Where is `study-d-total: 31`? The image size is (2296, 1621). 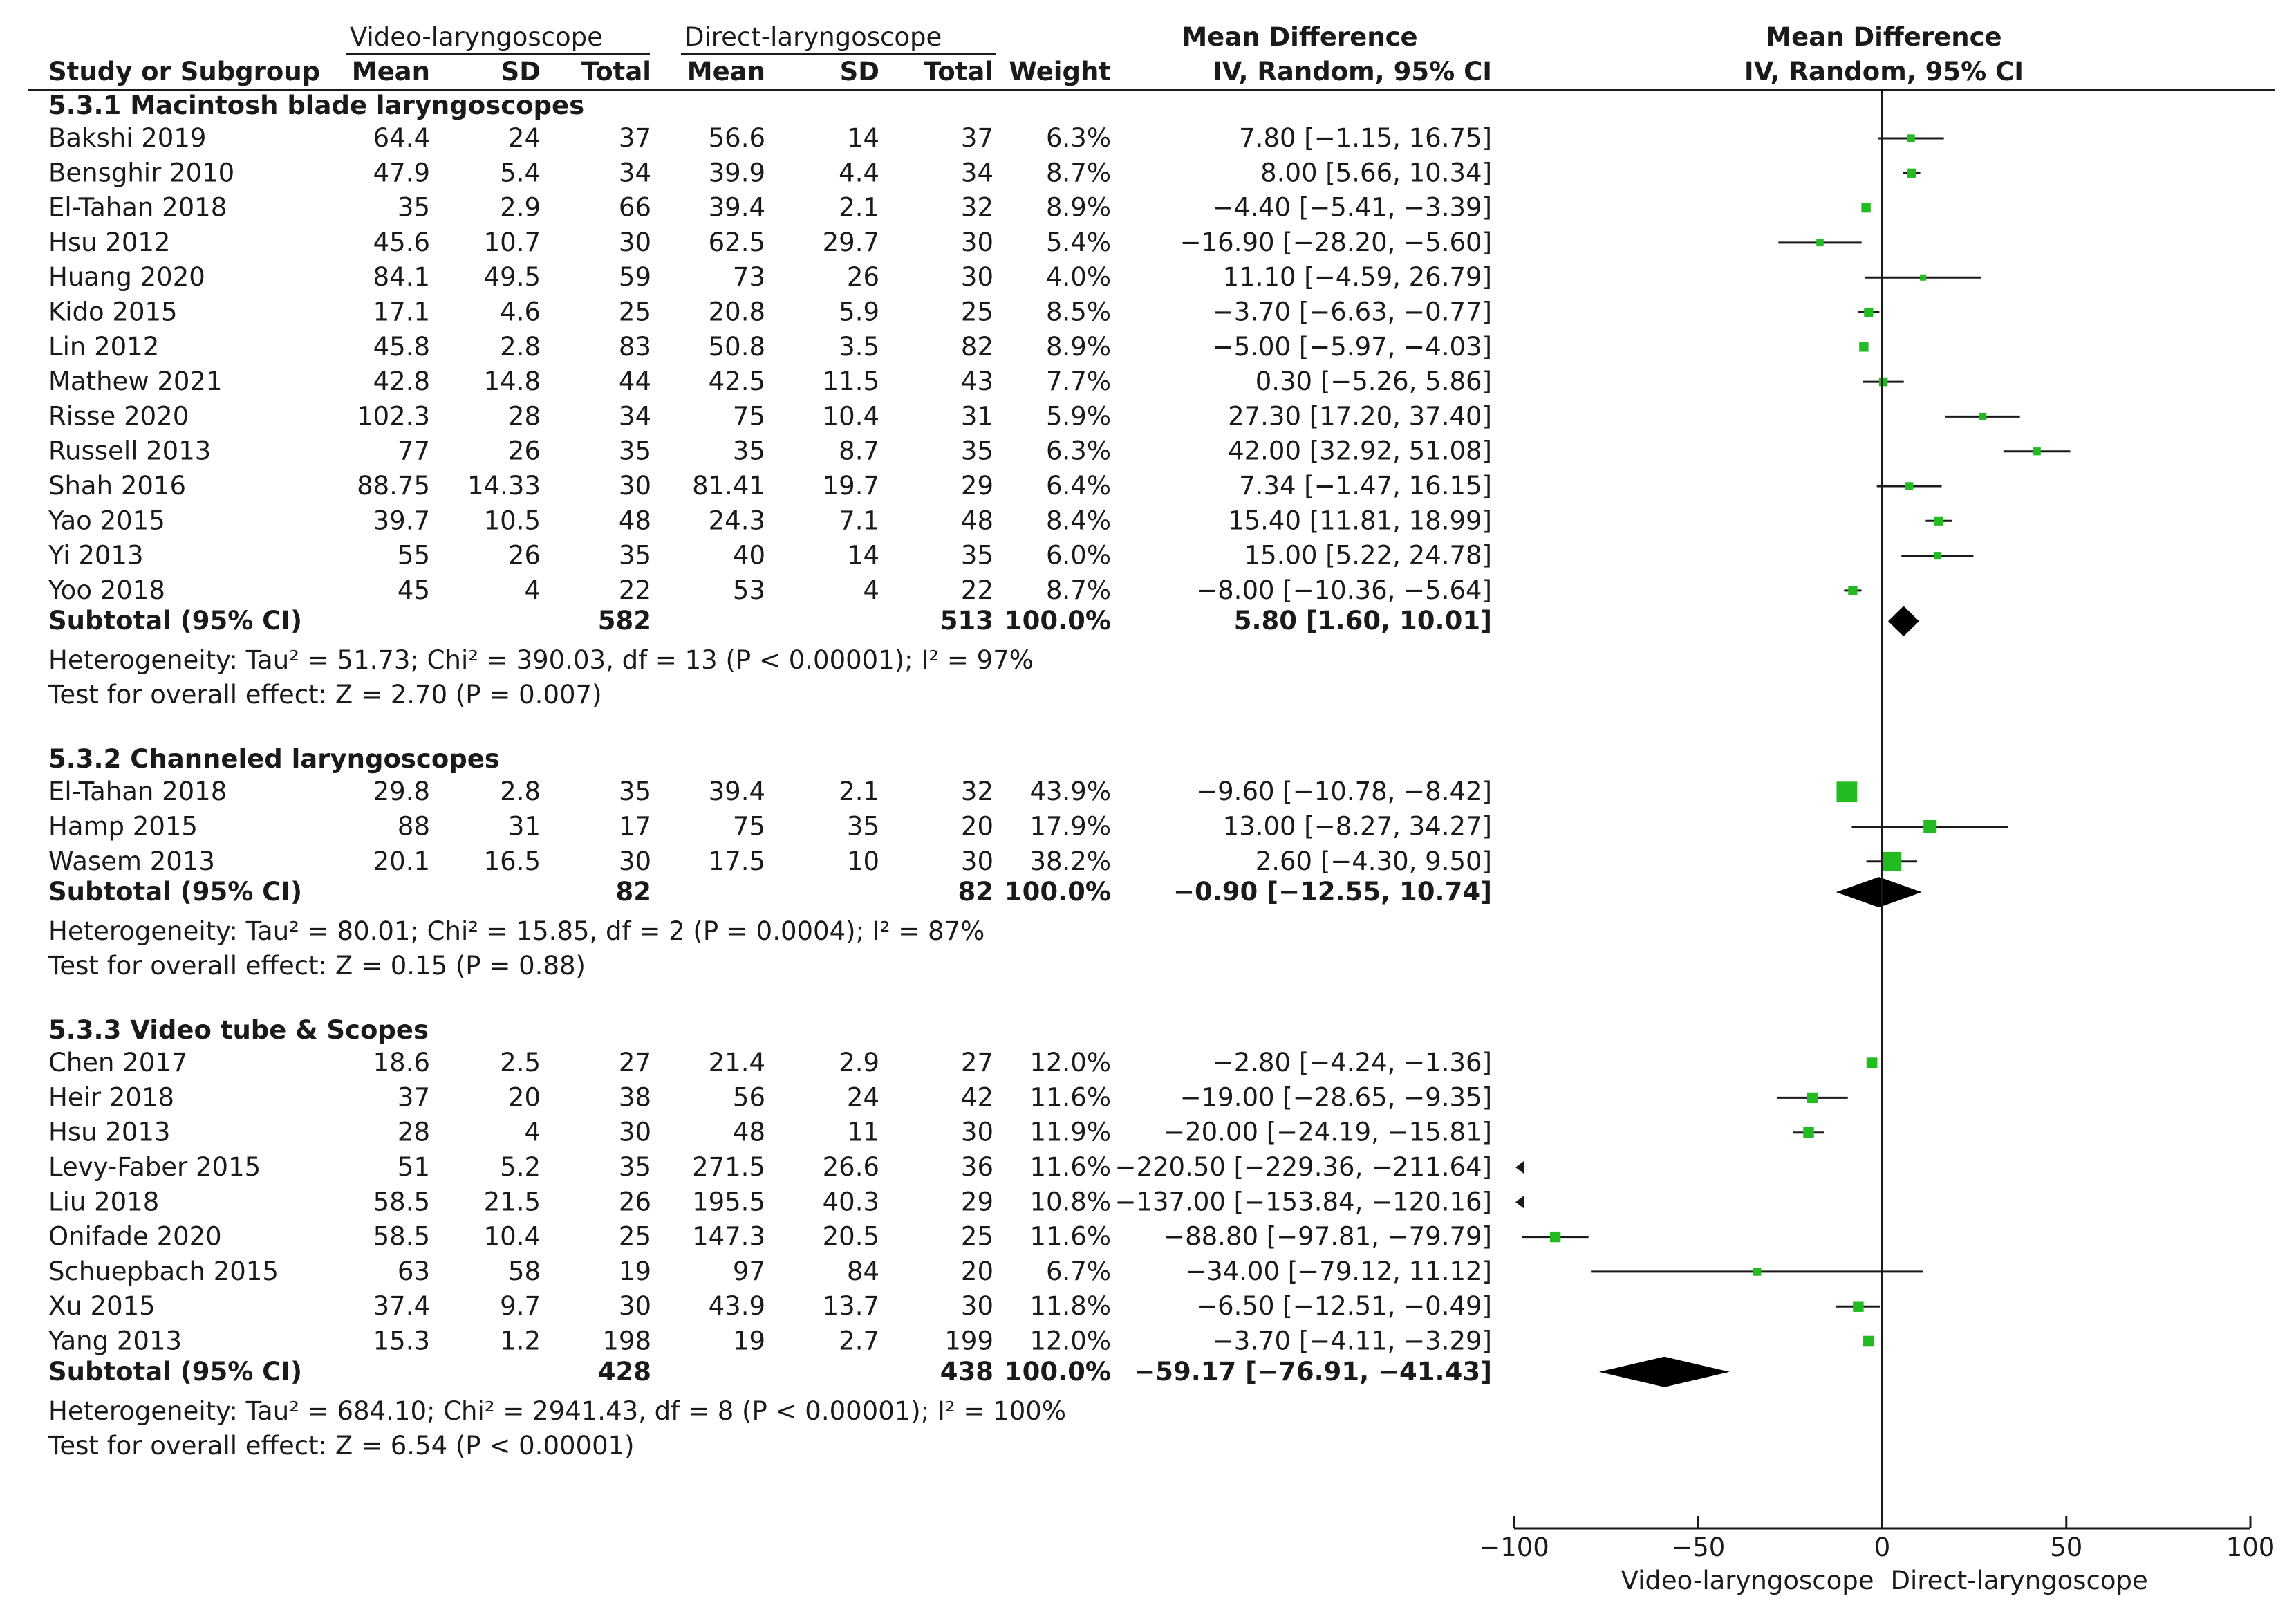
study-d-total: 31 is located at coordinates (977, 416).